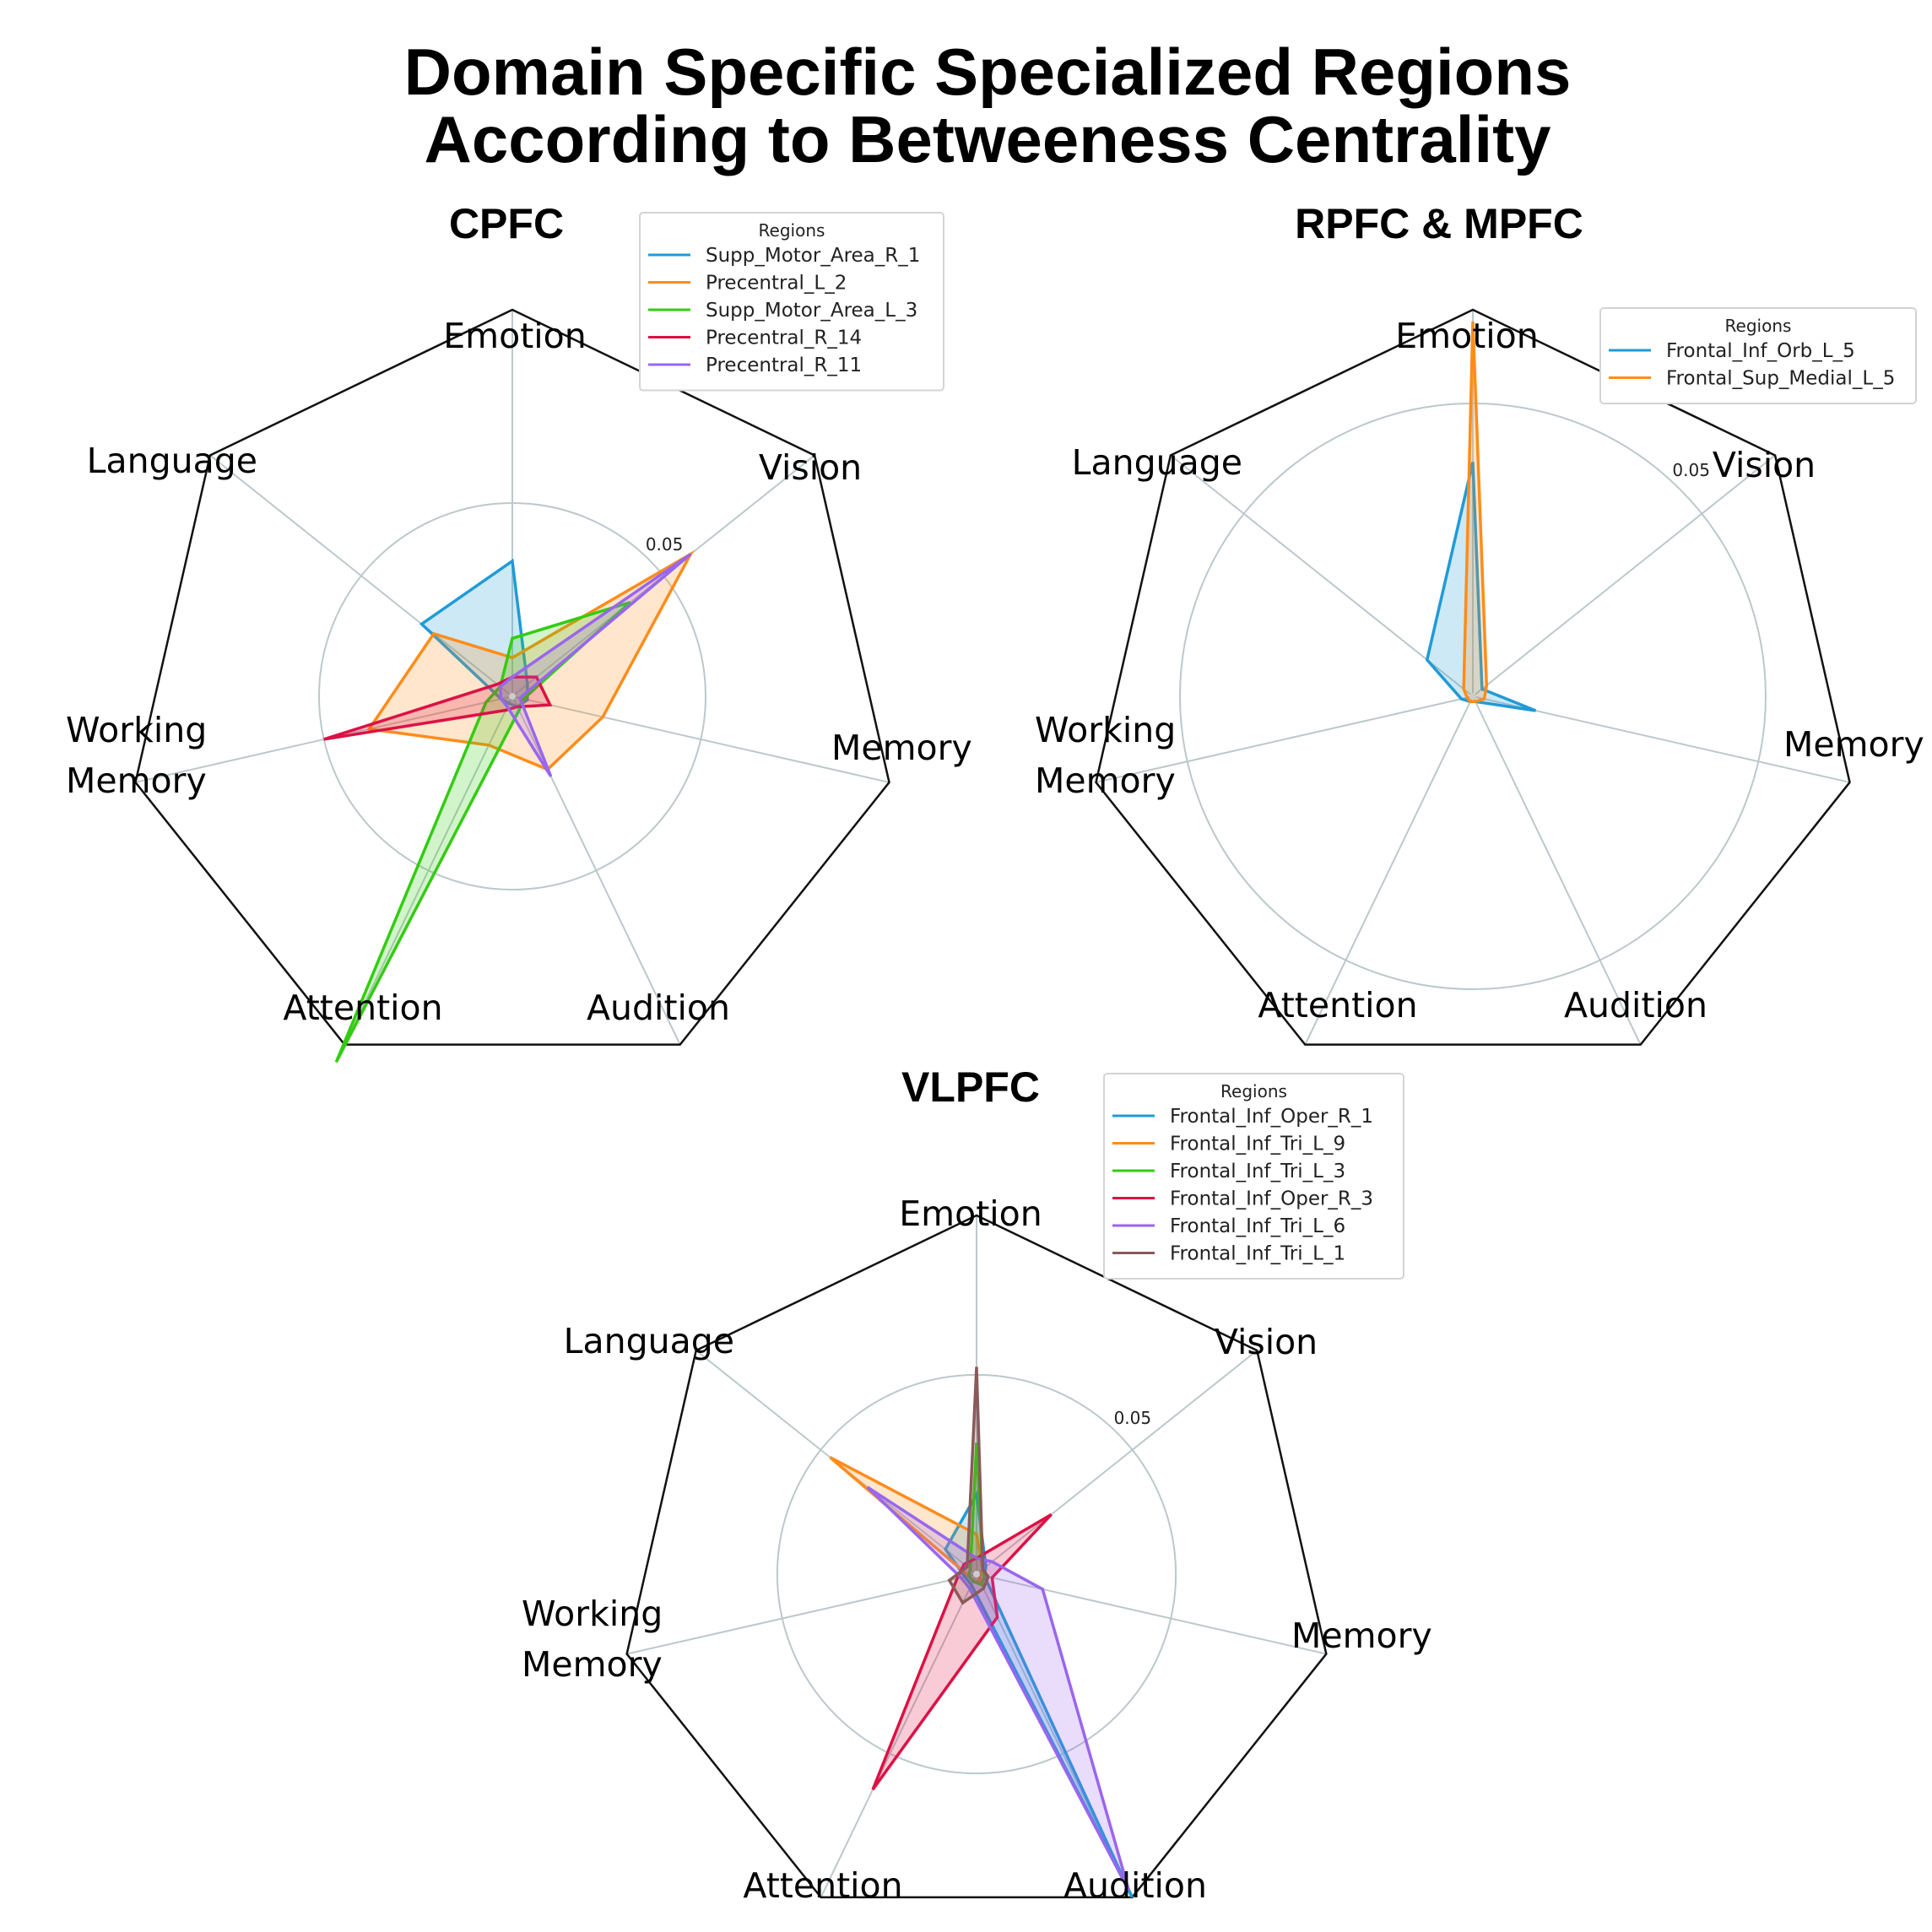 The image size is (1932, 1932). I want to click on spoke-language, so click(1322, 575).